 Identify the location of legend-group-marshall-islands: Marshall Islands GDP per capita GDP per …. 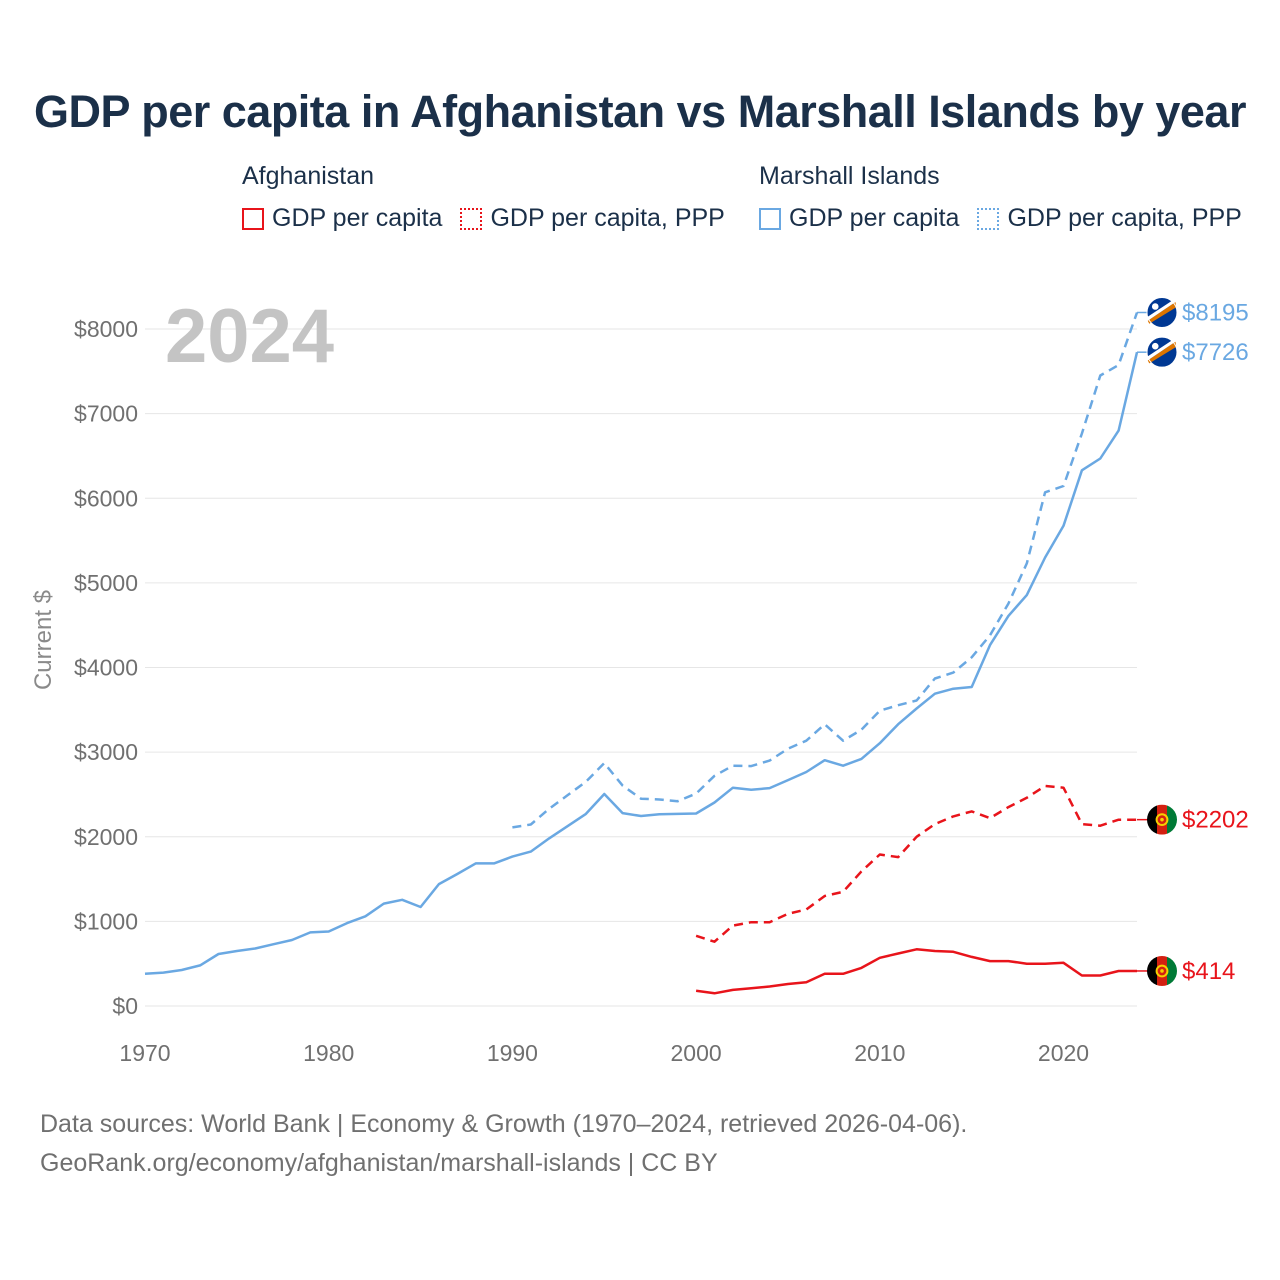
(1000, 197).